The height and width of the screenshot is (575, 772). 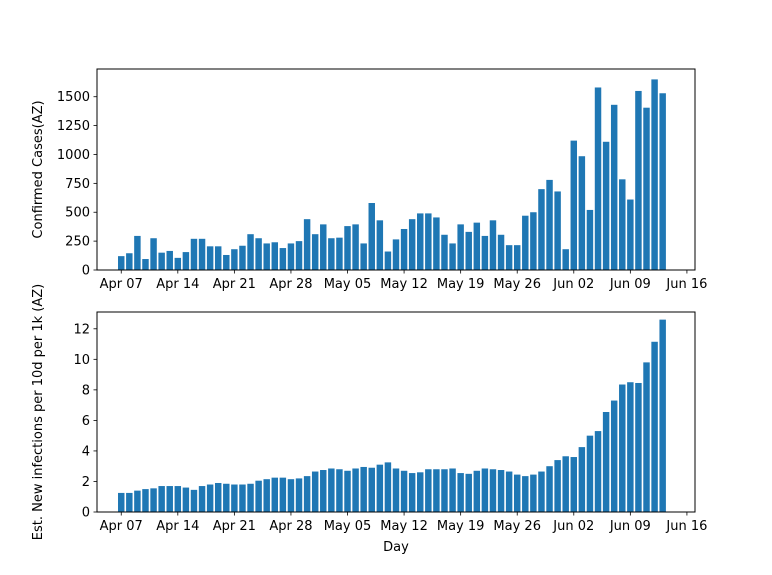 What do you see at coordinates (38, 412) in the screenshot?
I see `y-axis-label: Est. New infections per 10d per 1k (AZ)` at bounding box center [38, 412].